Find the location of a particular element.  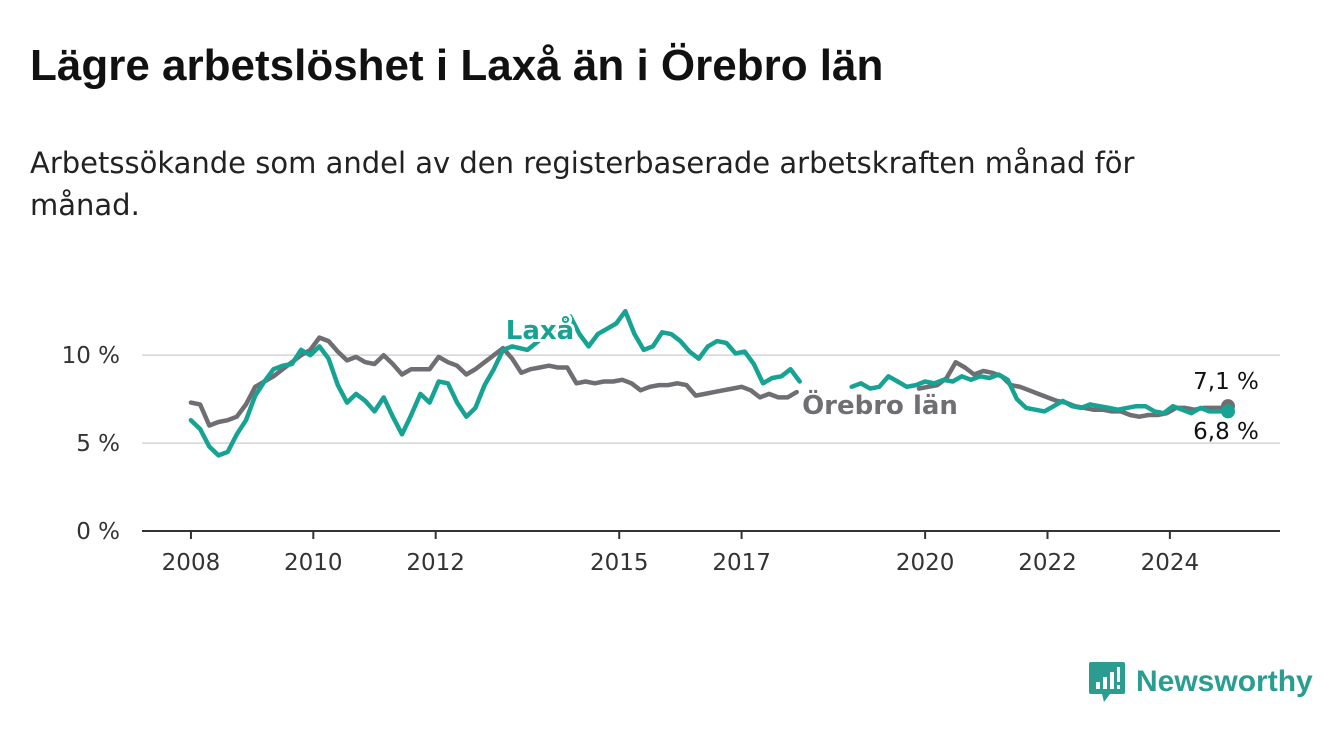

x-tick-label: 2010 is located at coordinates (313, 563).